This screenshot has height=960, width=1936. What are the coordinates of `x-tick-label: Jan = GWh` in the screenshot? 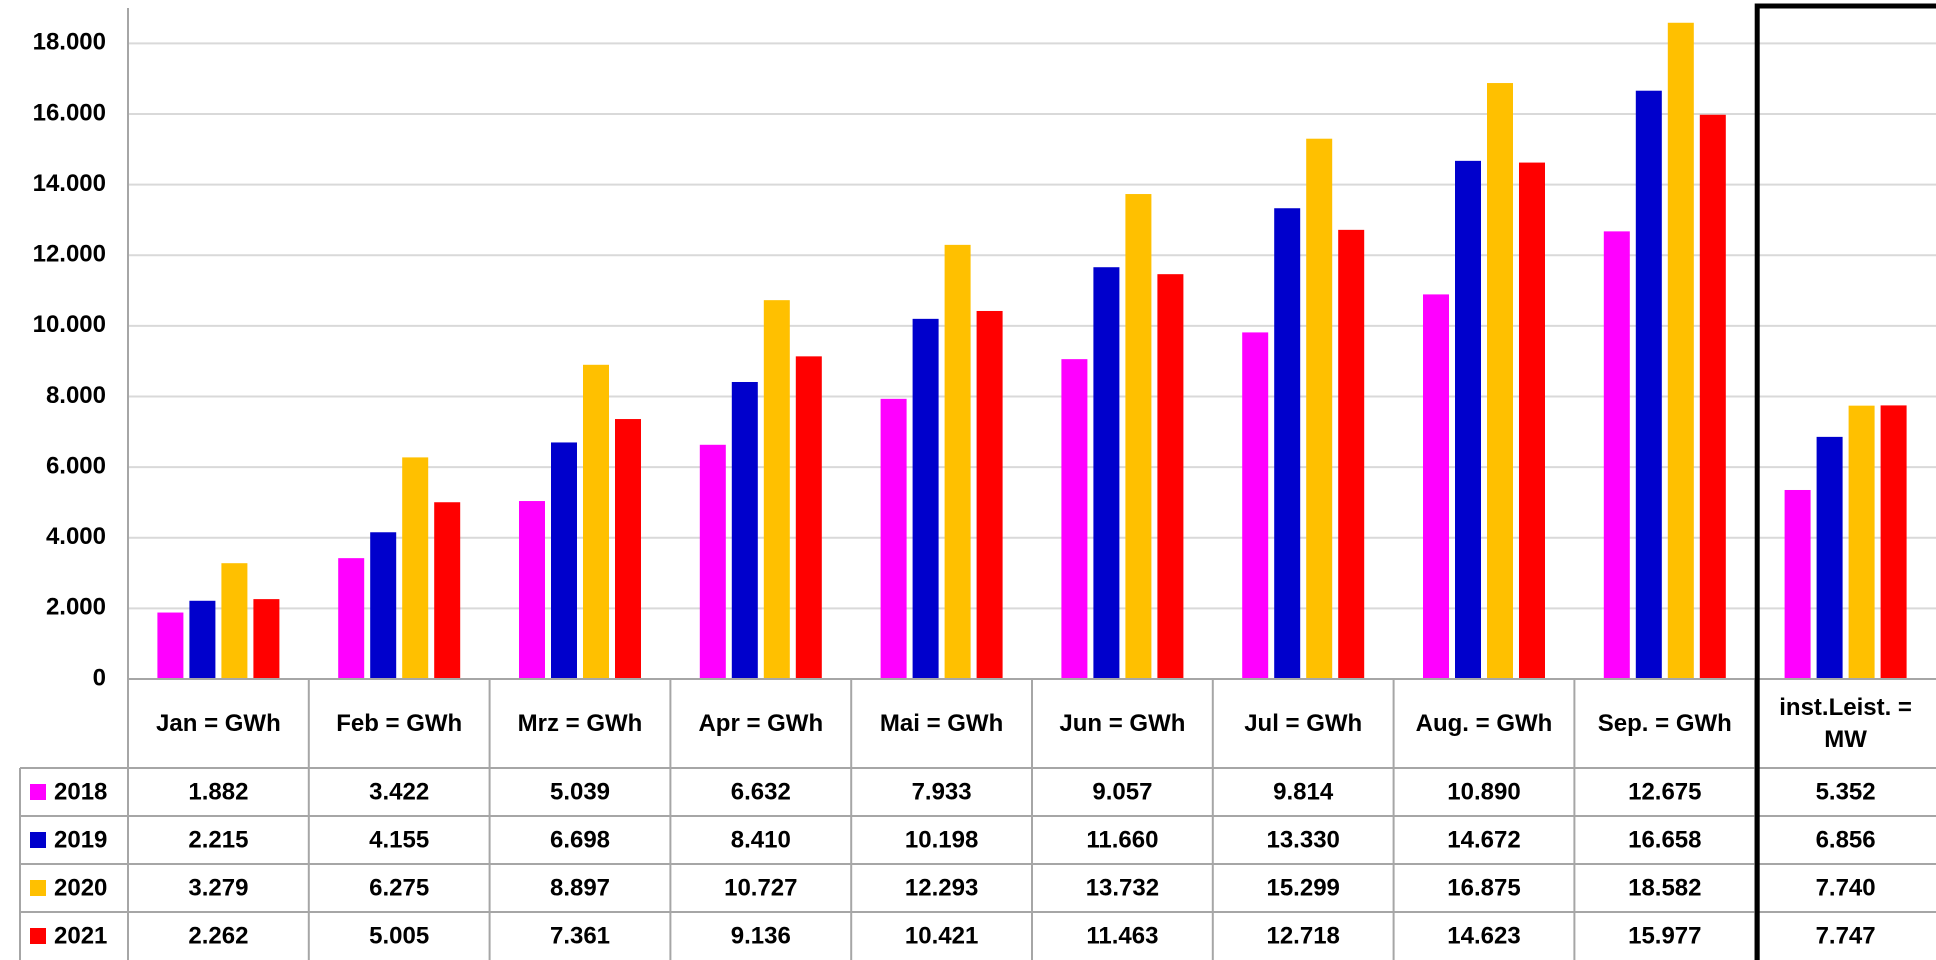 It's located at (218, 723).